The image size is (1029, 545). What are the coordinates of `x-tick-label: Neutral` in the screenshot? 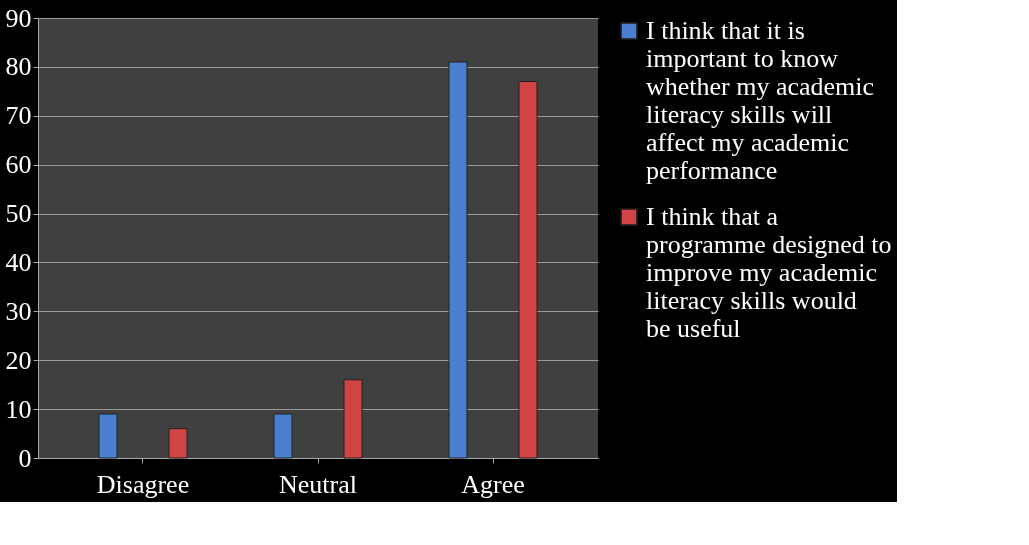 It's located at (318, 484).